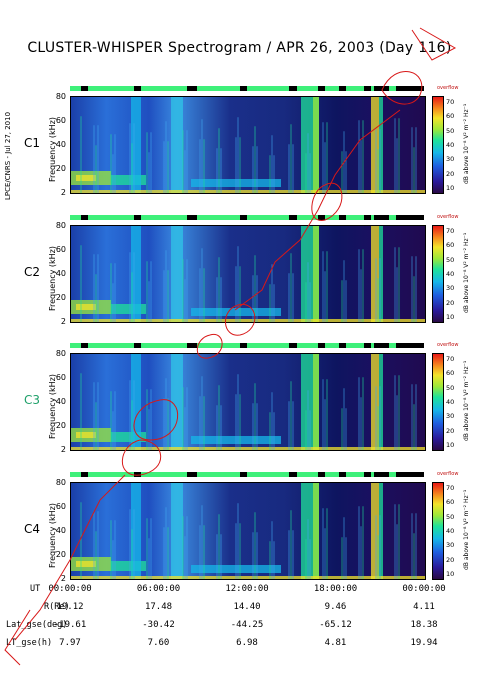  I want to click on ephemeris-row-label: LT_gse(h), so click(29, 643).